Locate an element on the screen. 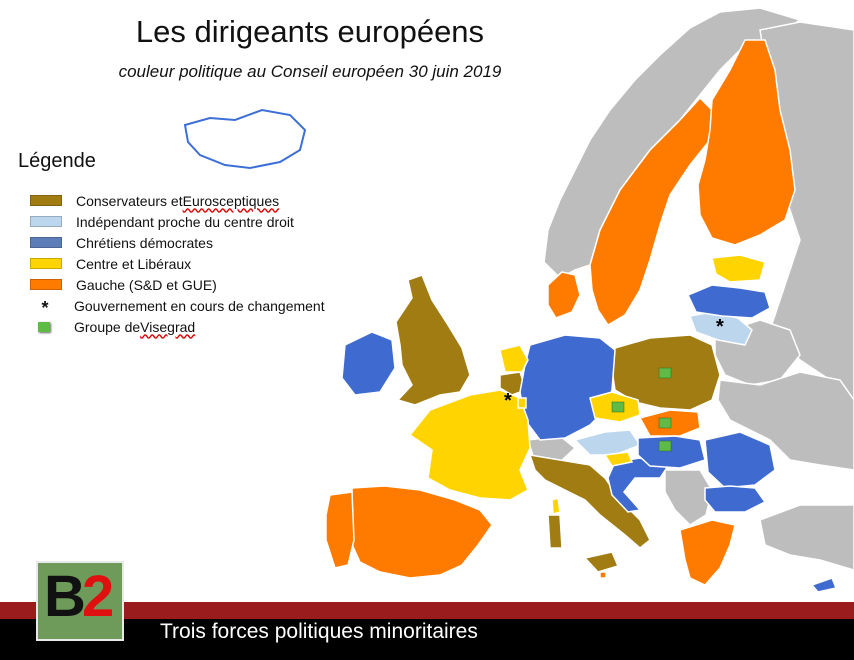  sweden is located at coordinates (651, 211).